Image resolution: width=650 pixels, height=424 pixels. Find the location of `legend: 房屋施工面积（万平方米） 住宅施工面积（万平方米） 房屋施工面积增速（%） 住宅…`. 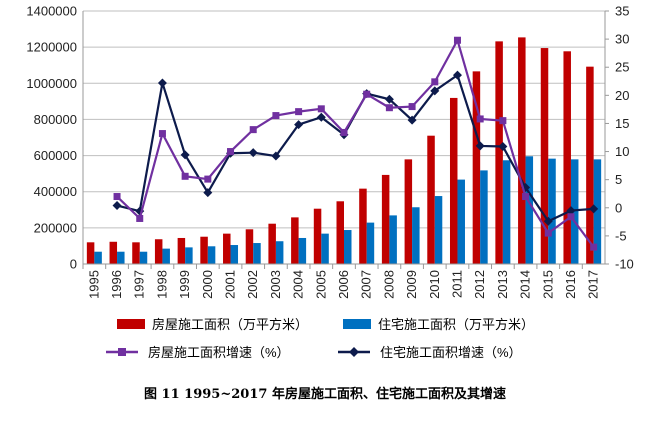

legend: 房屋施工面积（万平方米） 住宅施工面积（万平方米） 房屋施工面积增速（%） 住宅… is located at coordinates (320, 338).